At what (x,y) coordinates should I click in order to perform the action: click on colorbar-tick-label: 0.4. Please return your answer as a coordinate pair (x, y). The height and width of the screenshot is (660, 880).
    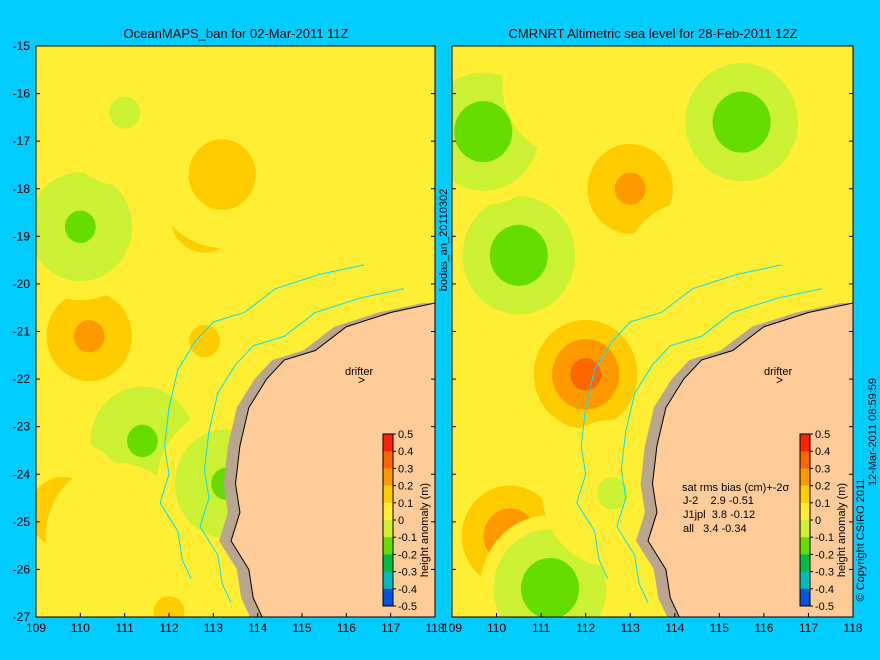
    Looking at the image, I should click on (822, 452).